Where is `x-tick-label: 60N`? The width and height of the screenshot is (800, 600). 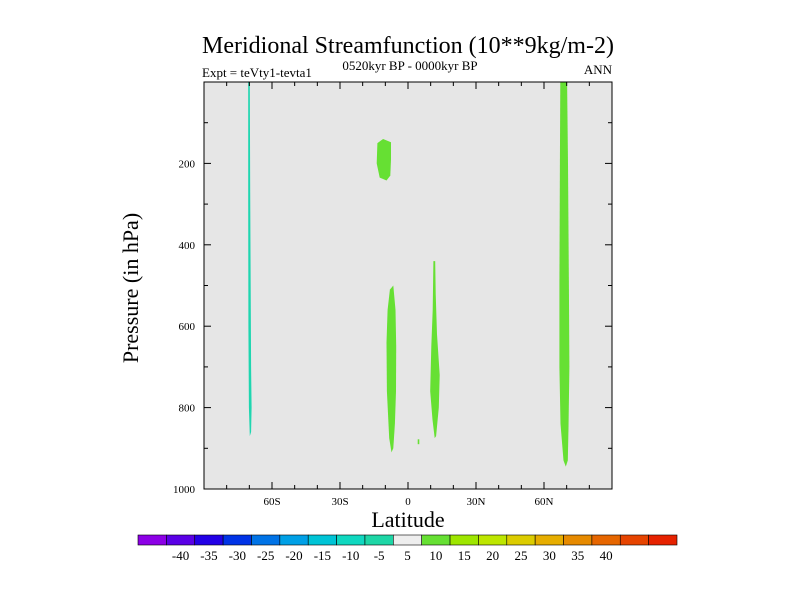
x-tick-label: 60N is located at coordinates (544, 502).